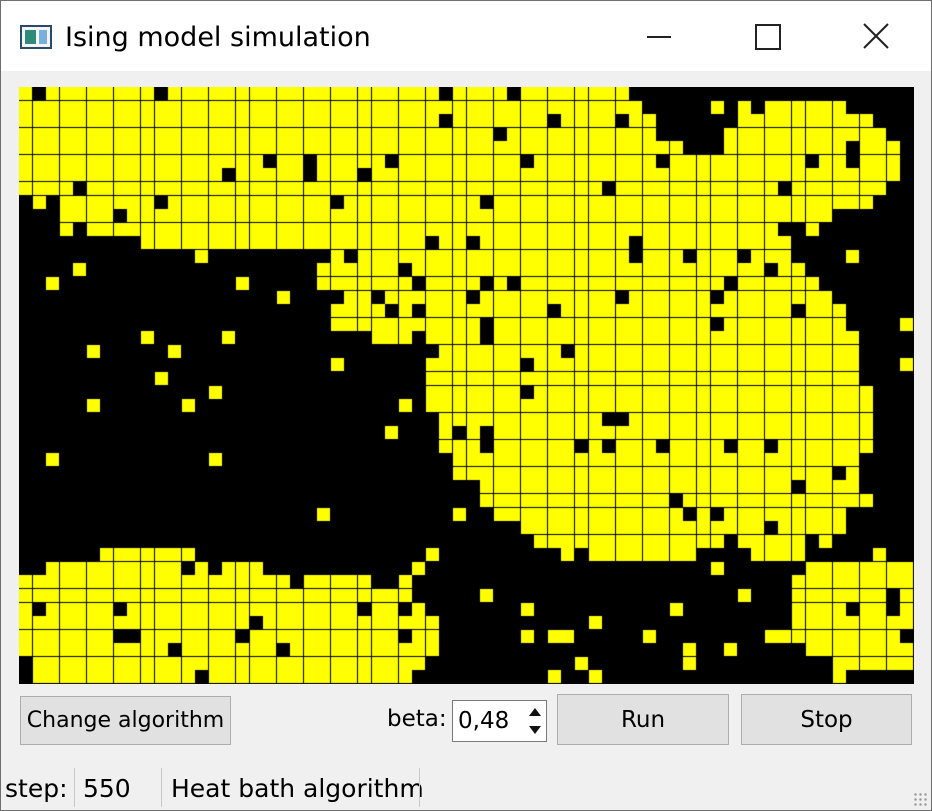  I want to click on minimize-button, so click(658, 36).